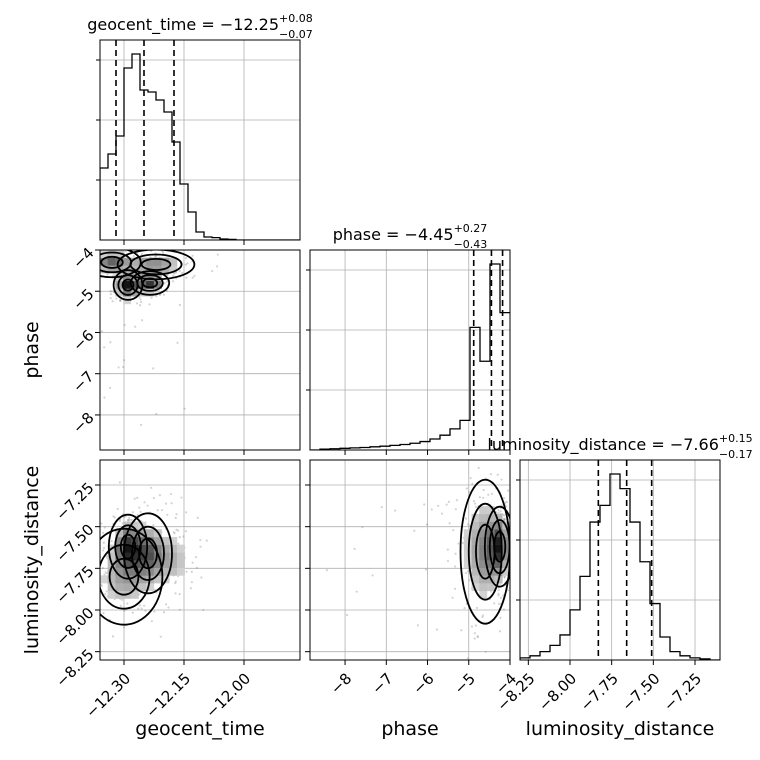  What do you see at coordinates (408, 336) in the screenshot?
I see `panel-hist-phase: phase = −4.45+0.27−0.43` at bounding box center [408, 336].